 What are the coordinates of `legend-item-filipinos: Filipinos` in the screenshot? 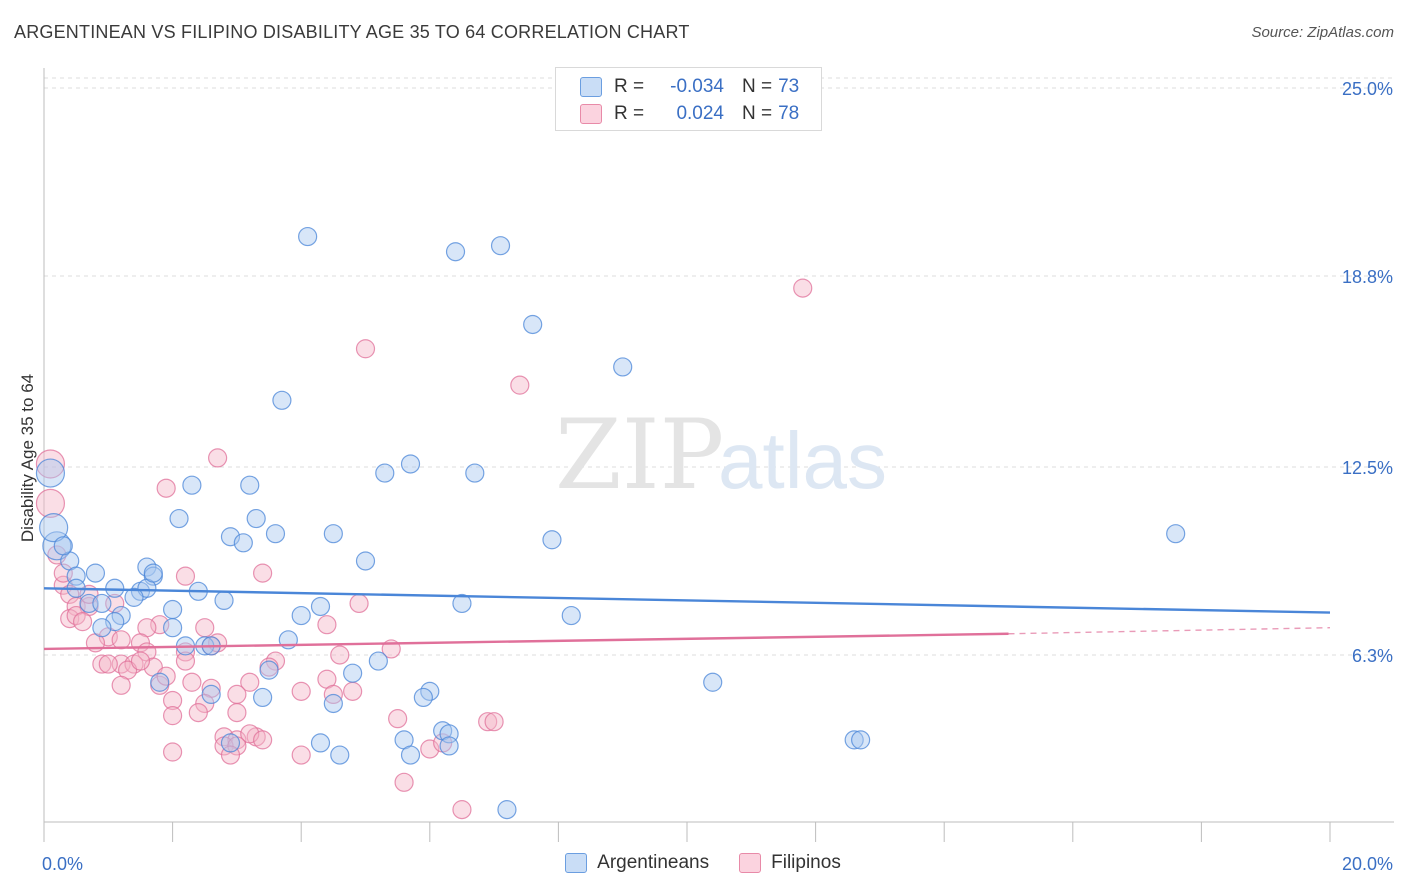 It's located at (790, 863).